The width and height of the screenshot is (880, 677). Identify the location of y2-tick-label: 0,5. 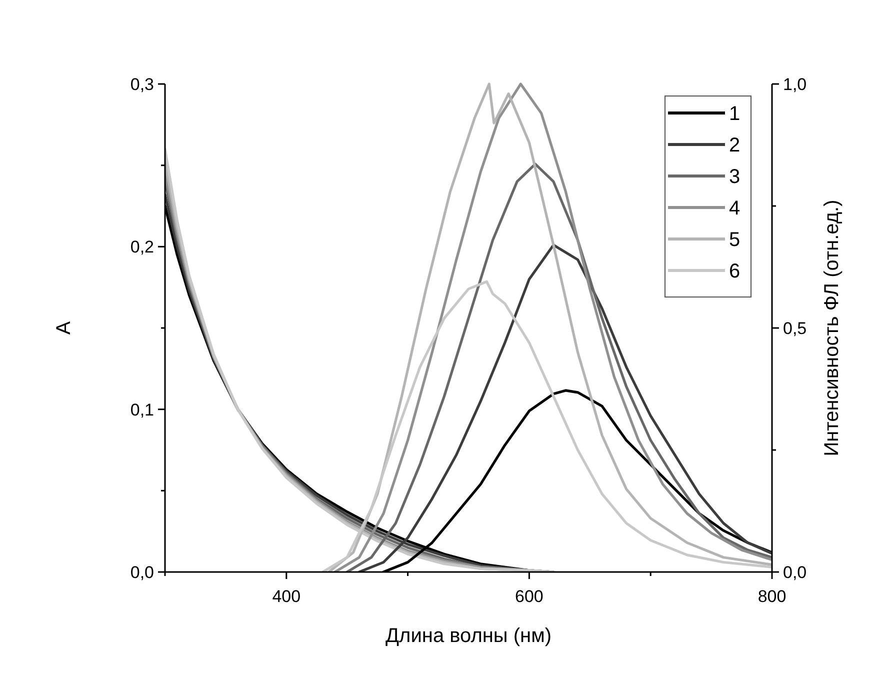
(795, 328).